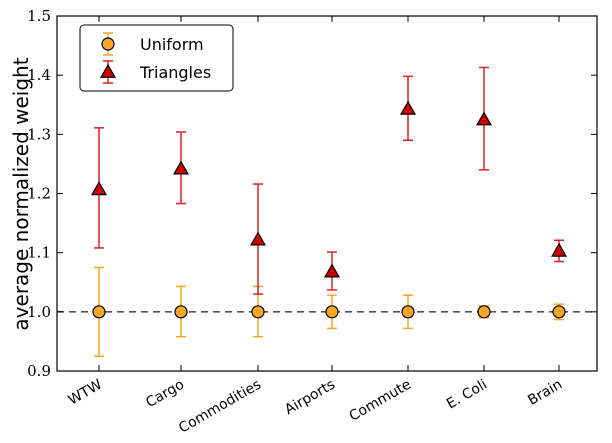  What do you see at coordinates (39, 16) in the screenshot?
I see `y-tick-label: 1.5` at bounding box center [39, 16].